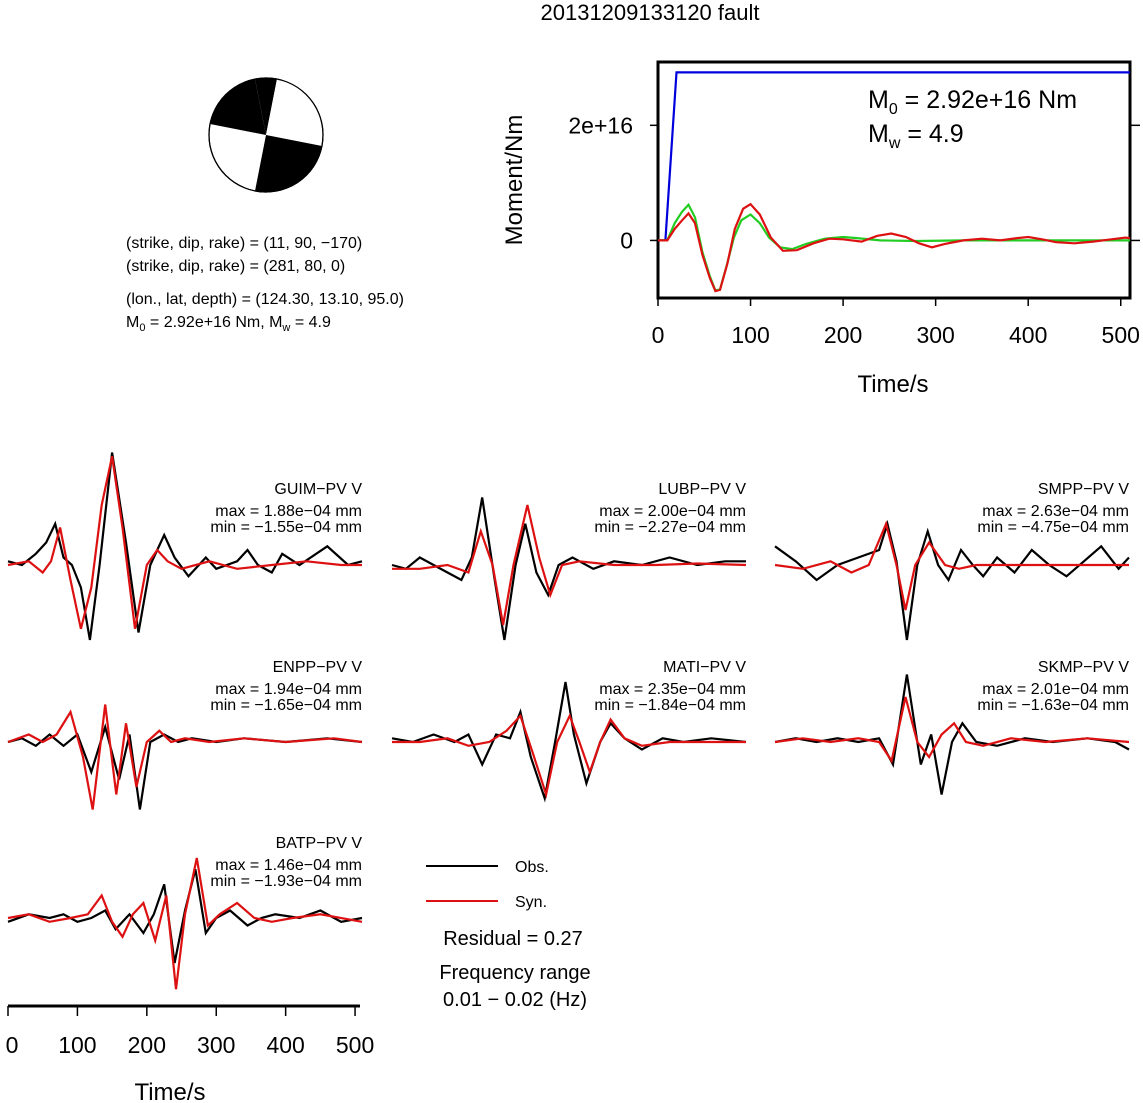  I want to click on frequency-range-value: 0.01 − 0.02 (Hz), so click(515, 1000).